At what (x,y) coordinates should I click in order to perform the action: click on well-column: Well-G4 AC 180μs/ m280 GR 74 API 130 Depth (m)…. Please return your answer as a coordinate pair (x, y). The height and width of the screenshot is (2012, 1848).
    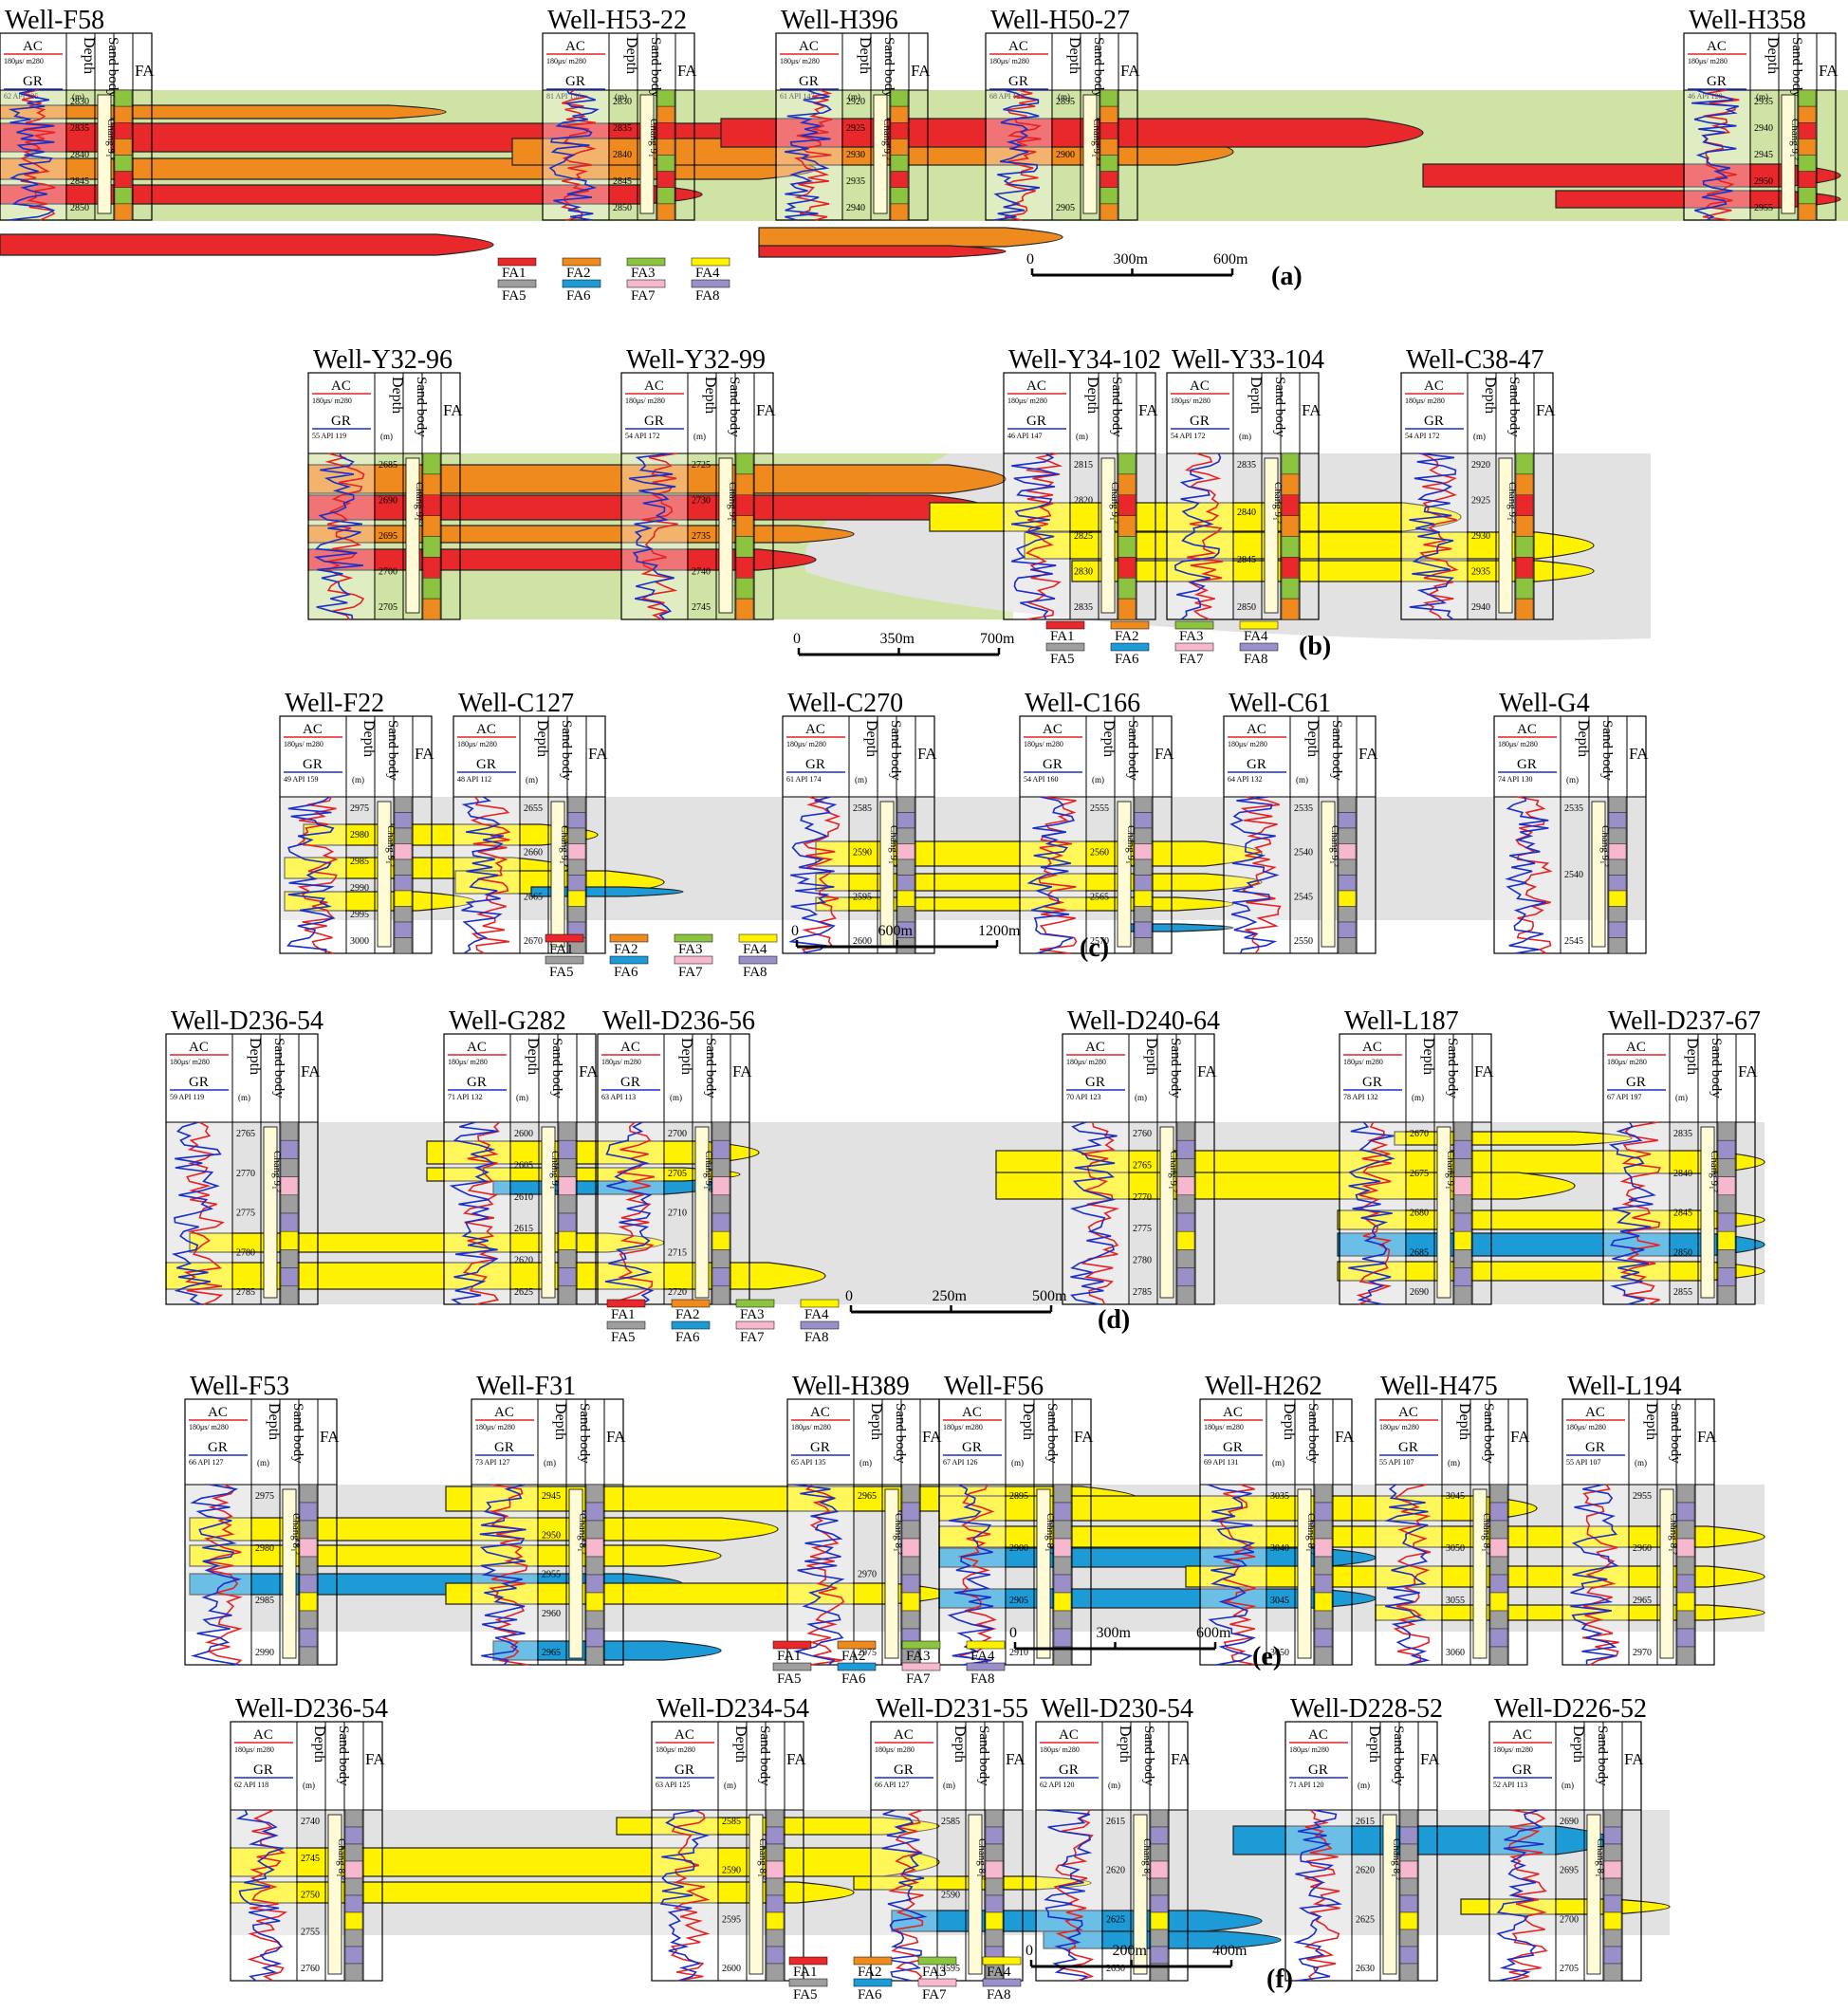
    Looking at the image, I should click on (1571, 821).